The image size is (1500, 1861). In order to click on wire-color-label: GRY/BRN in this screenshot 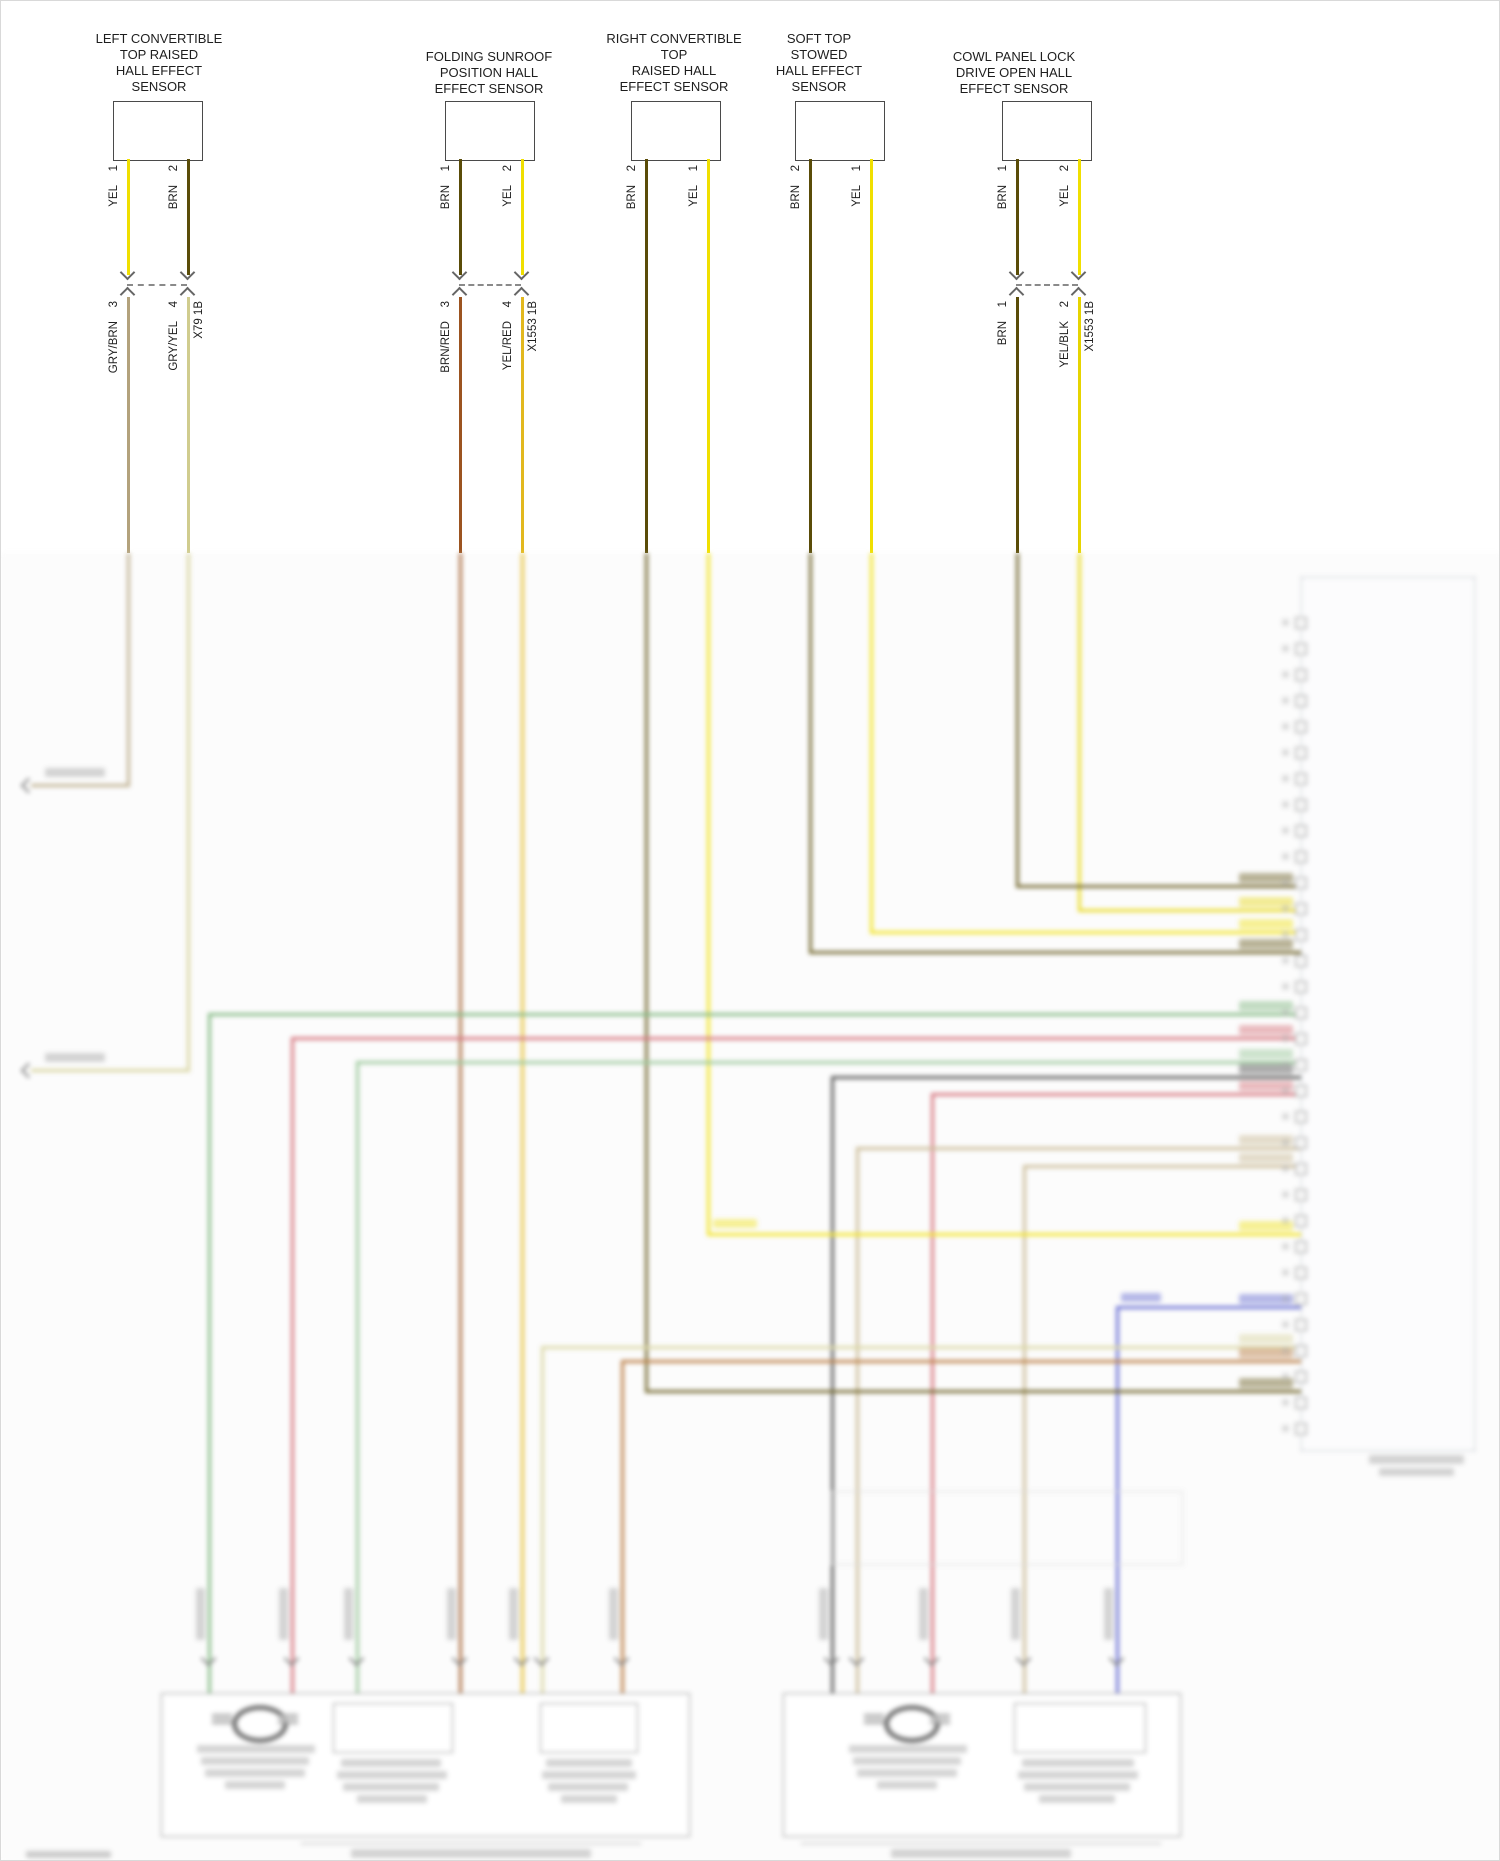, I will do `click(114, 347)`.